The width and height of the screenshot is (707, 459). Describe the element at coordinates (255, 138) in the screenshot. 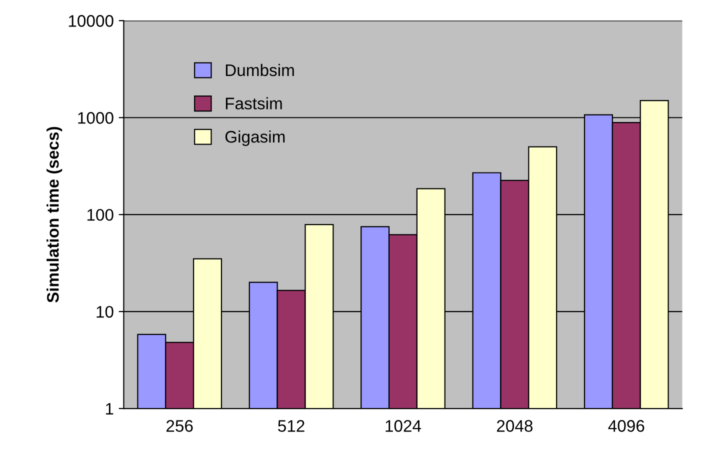

I see `legend-label: Gigasim` at that location.